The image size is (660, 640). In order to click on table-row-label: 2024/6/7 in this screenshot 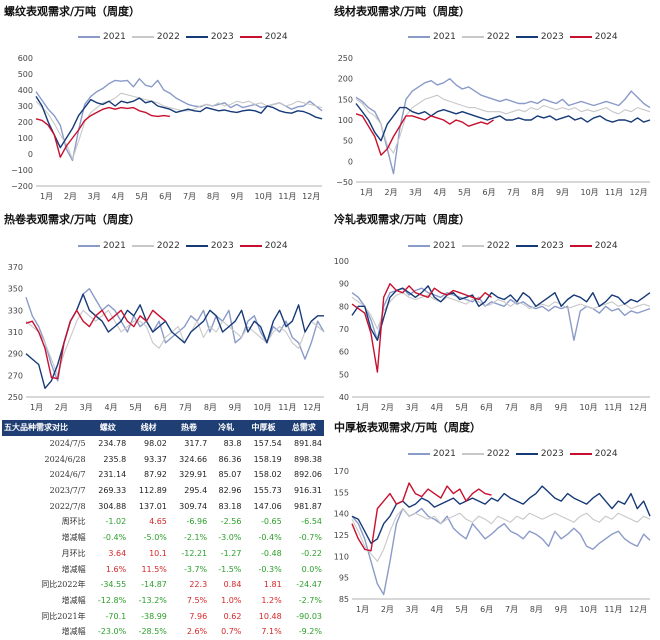, I will do `click(67, 475)`.